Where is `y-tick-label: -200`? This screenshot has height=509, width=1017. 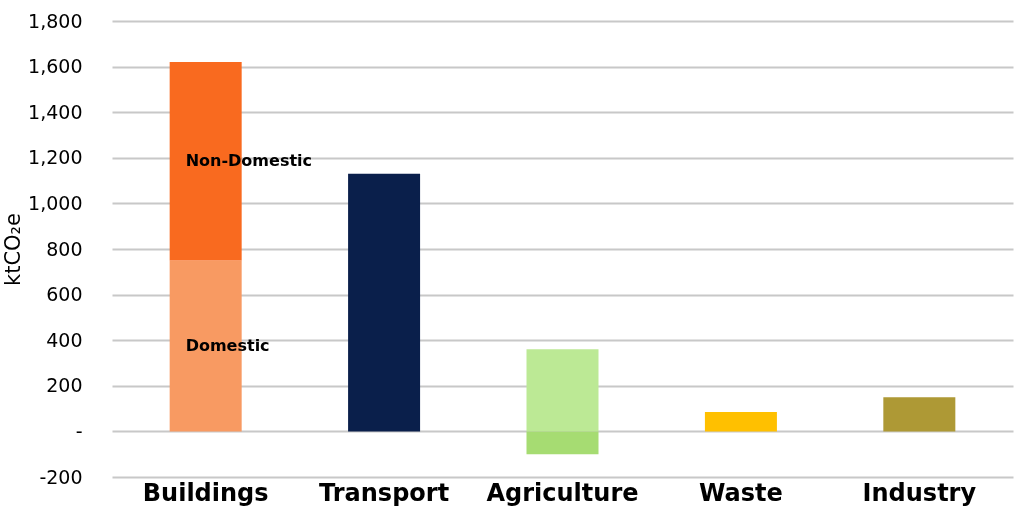
y-tick-label: -200 is located at coordinates (61, 476).